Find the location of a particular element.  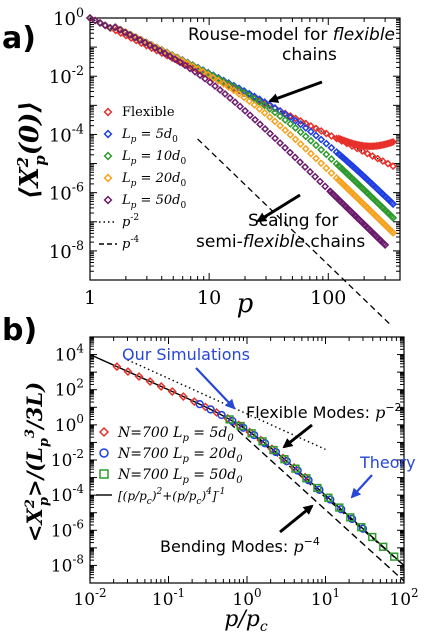

annotation-flexible-modes-arrow is located at coordinates (297, 436).